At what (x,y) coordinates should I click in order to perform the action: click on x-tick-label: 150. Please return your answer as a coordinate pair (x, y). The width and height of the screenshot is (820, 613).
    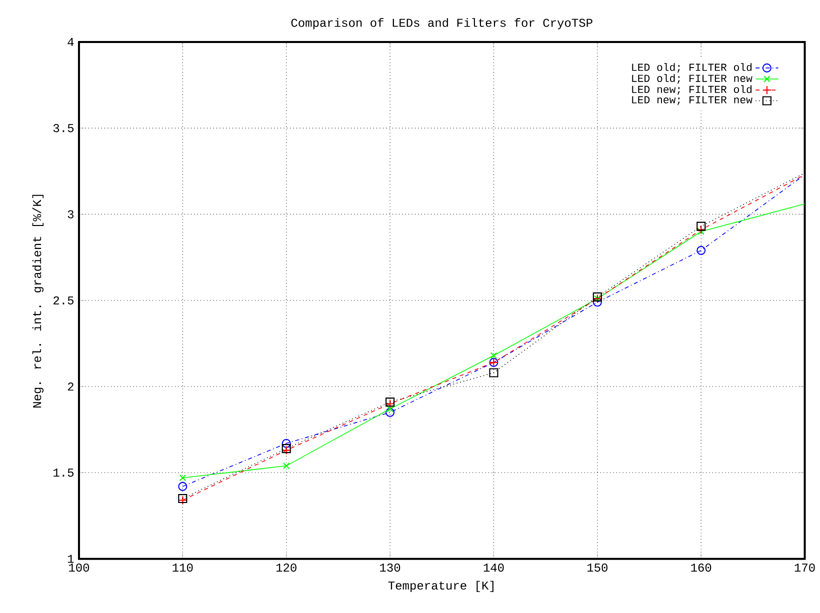
    Looking at the image, I should click on (597, 568).